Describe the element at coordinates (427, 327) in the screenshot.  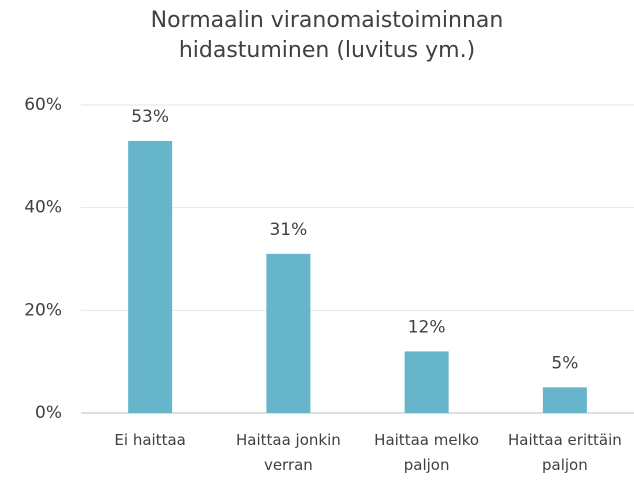
I see `data-label: 12%` at that location.